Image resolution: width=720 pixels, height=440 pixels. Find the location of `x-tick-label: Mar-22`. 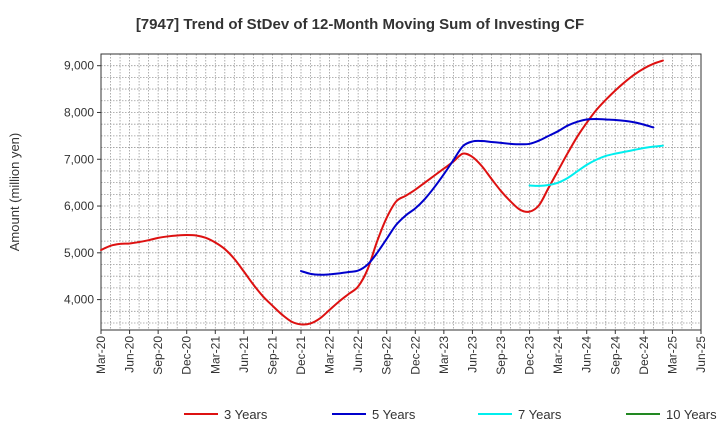

x-tick-label: Mar-22 is located at coordinates (330, 355).